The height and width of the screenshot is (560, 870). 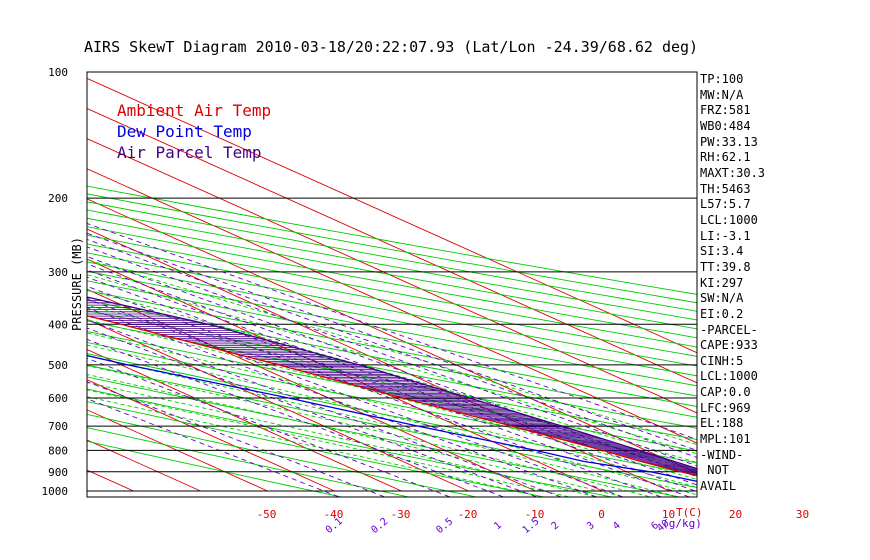 What do you see at coordinates (722, 298) in the screenshot?
I see `stability-index-entry: SW:N/A` at bounding box center [722, 298].